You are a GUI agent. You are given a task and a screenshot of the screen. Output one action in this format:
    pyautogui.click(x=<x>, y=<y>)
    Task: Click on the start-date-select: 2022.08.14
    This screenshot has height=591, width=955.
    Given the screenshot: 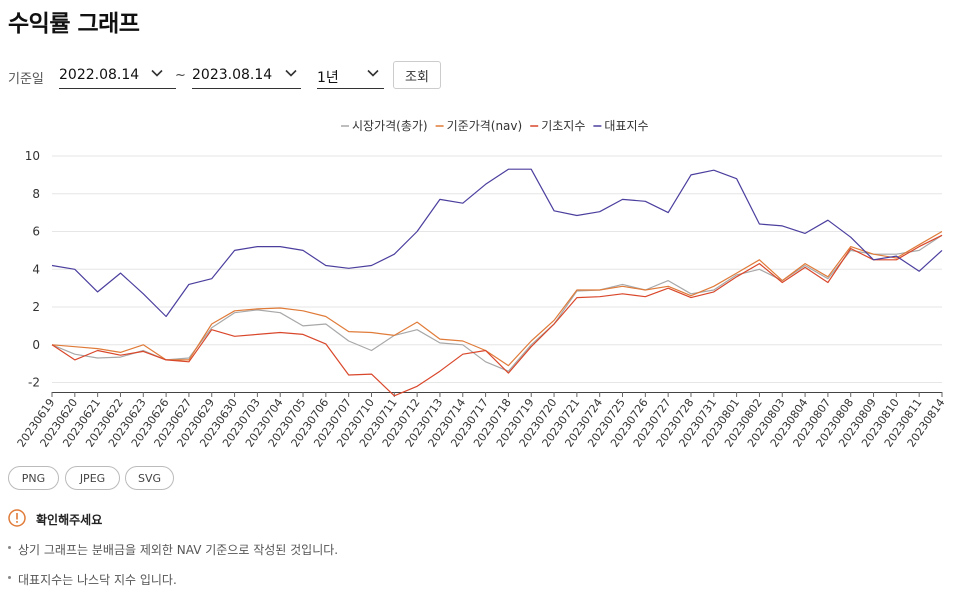 What is the action you would take?
    pyautogui.click(x=117, y=74)
    